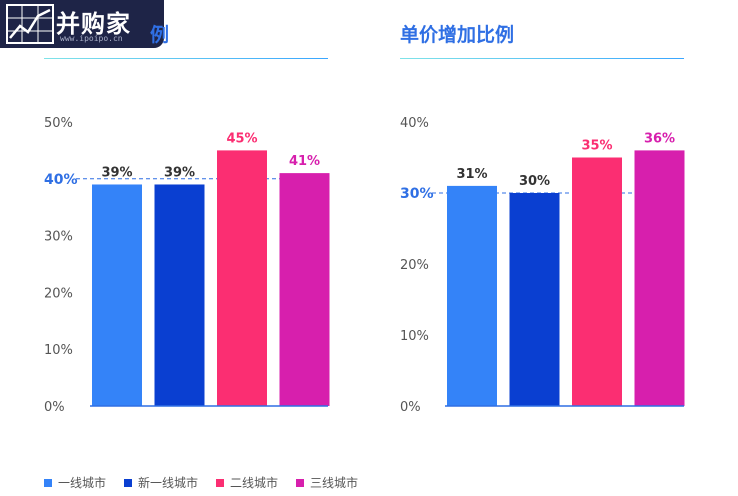 The image size is (738, 496). What do you see at coordinates (596, 146) in the screenshot?
I see `bar-value-label: 35%` at bounding box center [596, 146].